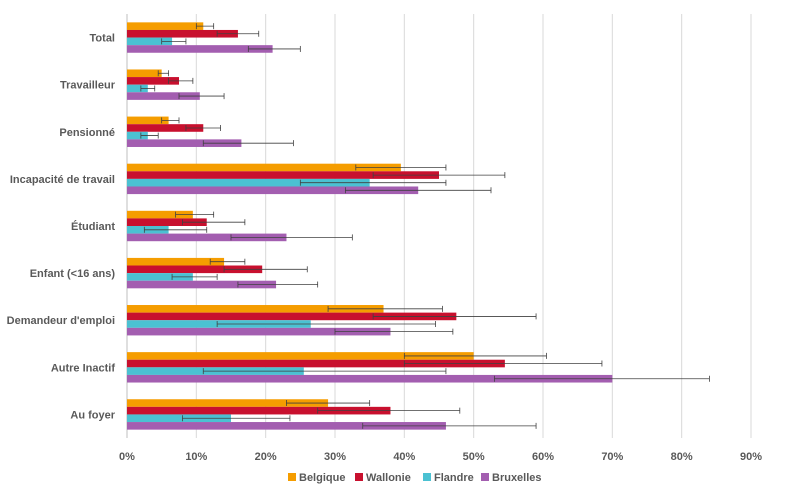 The height and width of the screenshot is (500, 800). I want to click on x-tick-label: 90%, so click(751, 457).